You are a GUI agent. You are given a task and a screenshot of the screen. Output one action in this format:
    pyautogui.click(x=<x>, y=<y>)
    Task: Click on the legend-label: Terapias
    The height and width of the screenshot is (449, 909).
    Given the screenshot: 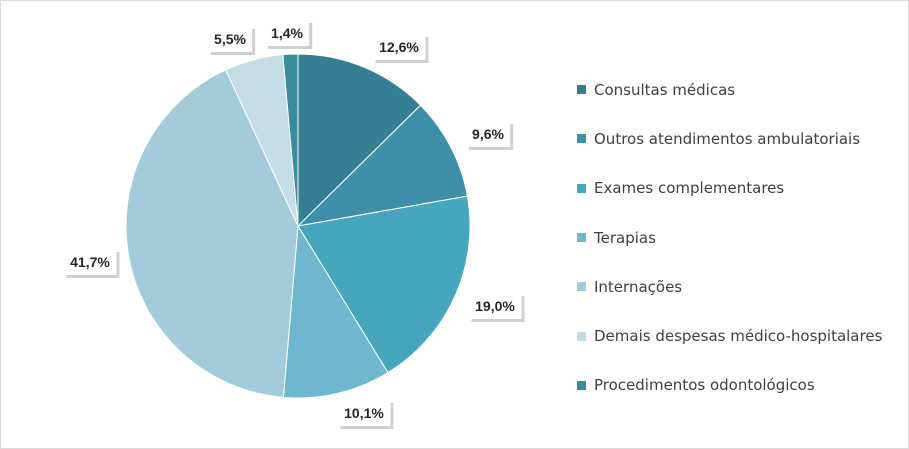 What is the action you would take?
    pyautogui.click(x=625, y=237)
    